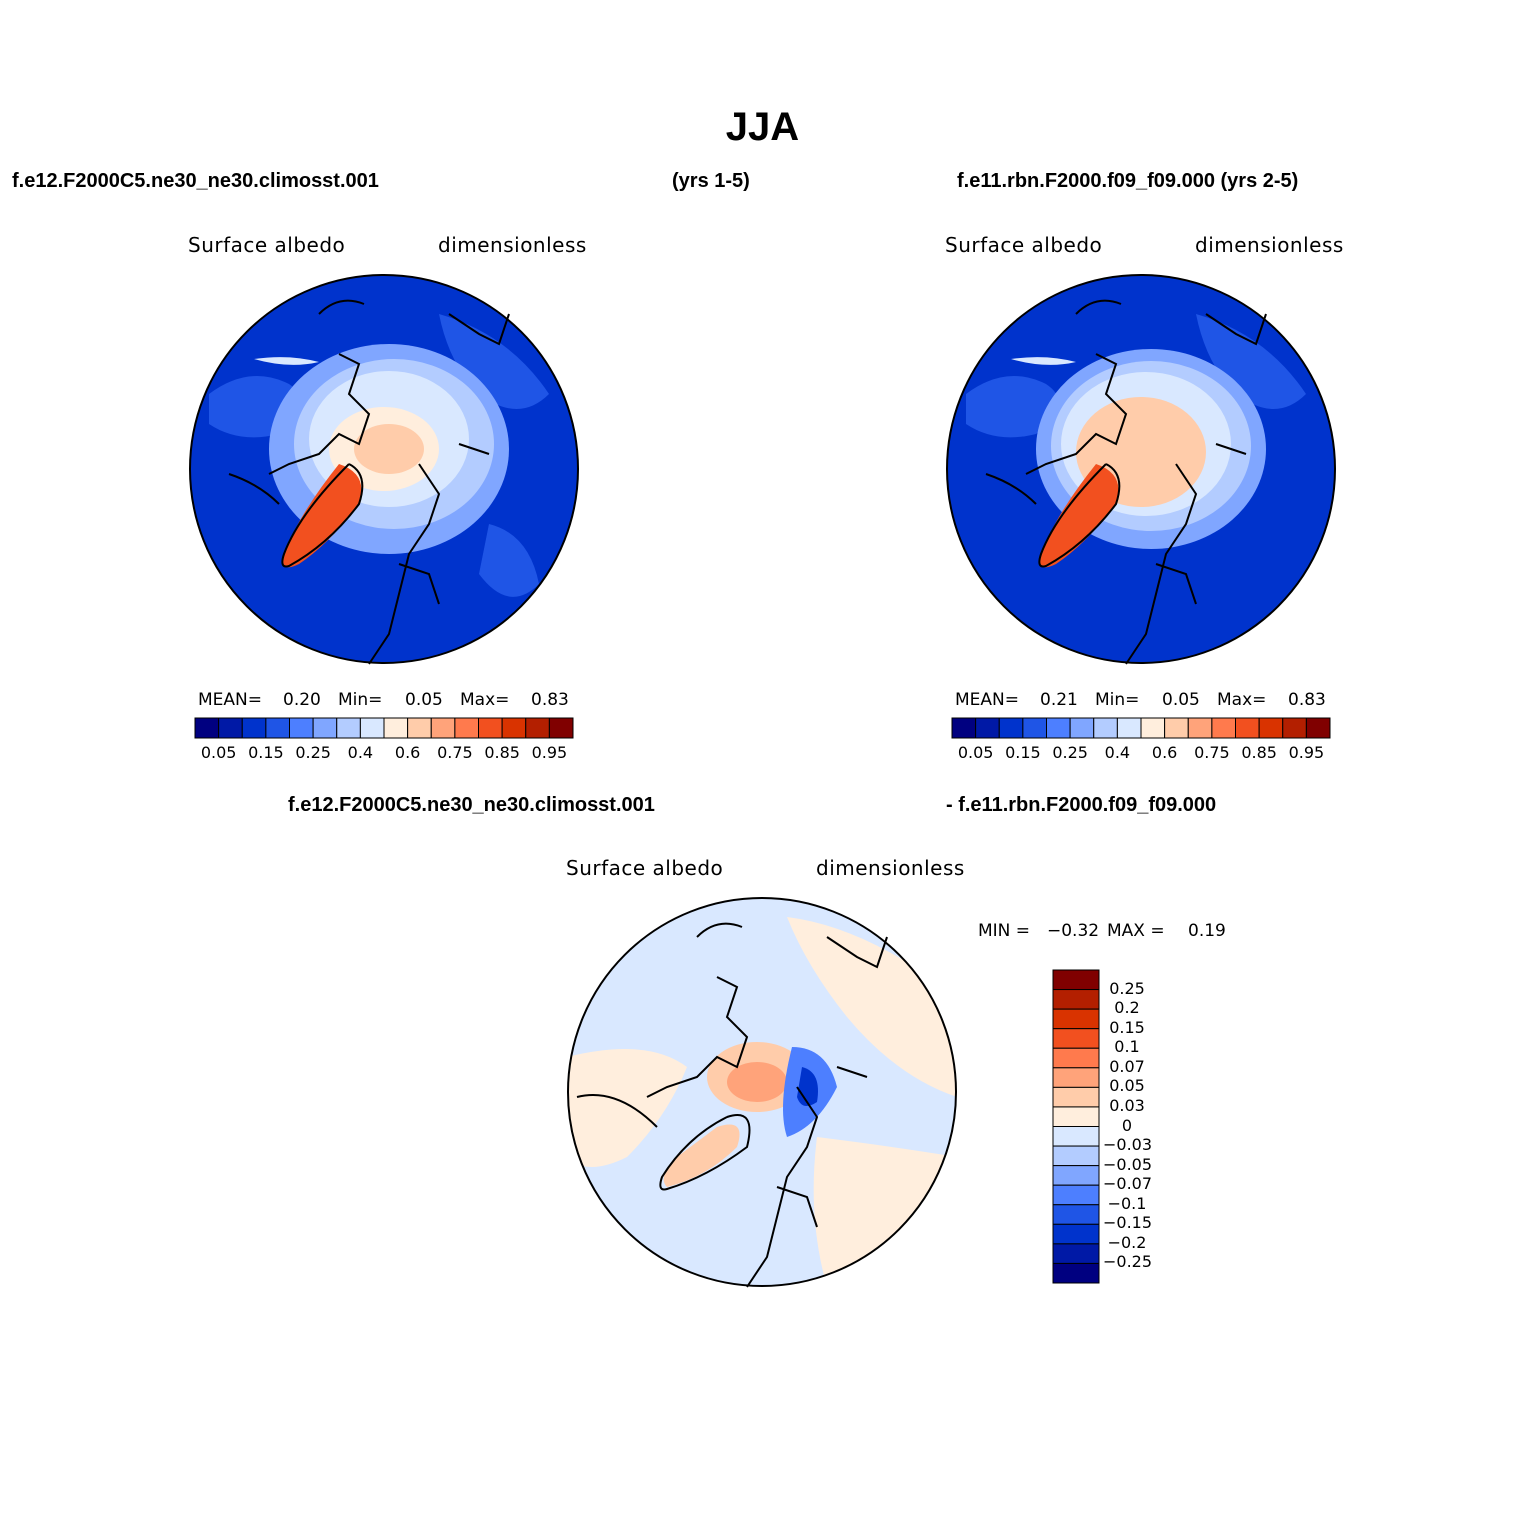  Describe the element at coordinates (762, 127) in the screenshot. I see `figure-title: JJA` at that location.